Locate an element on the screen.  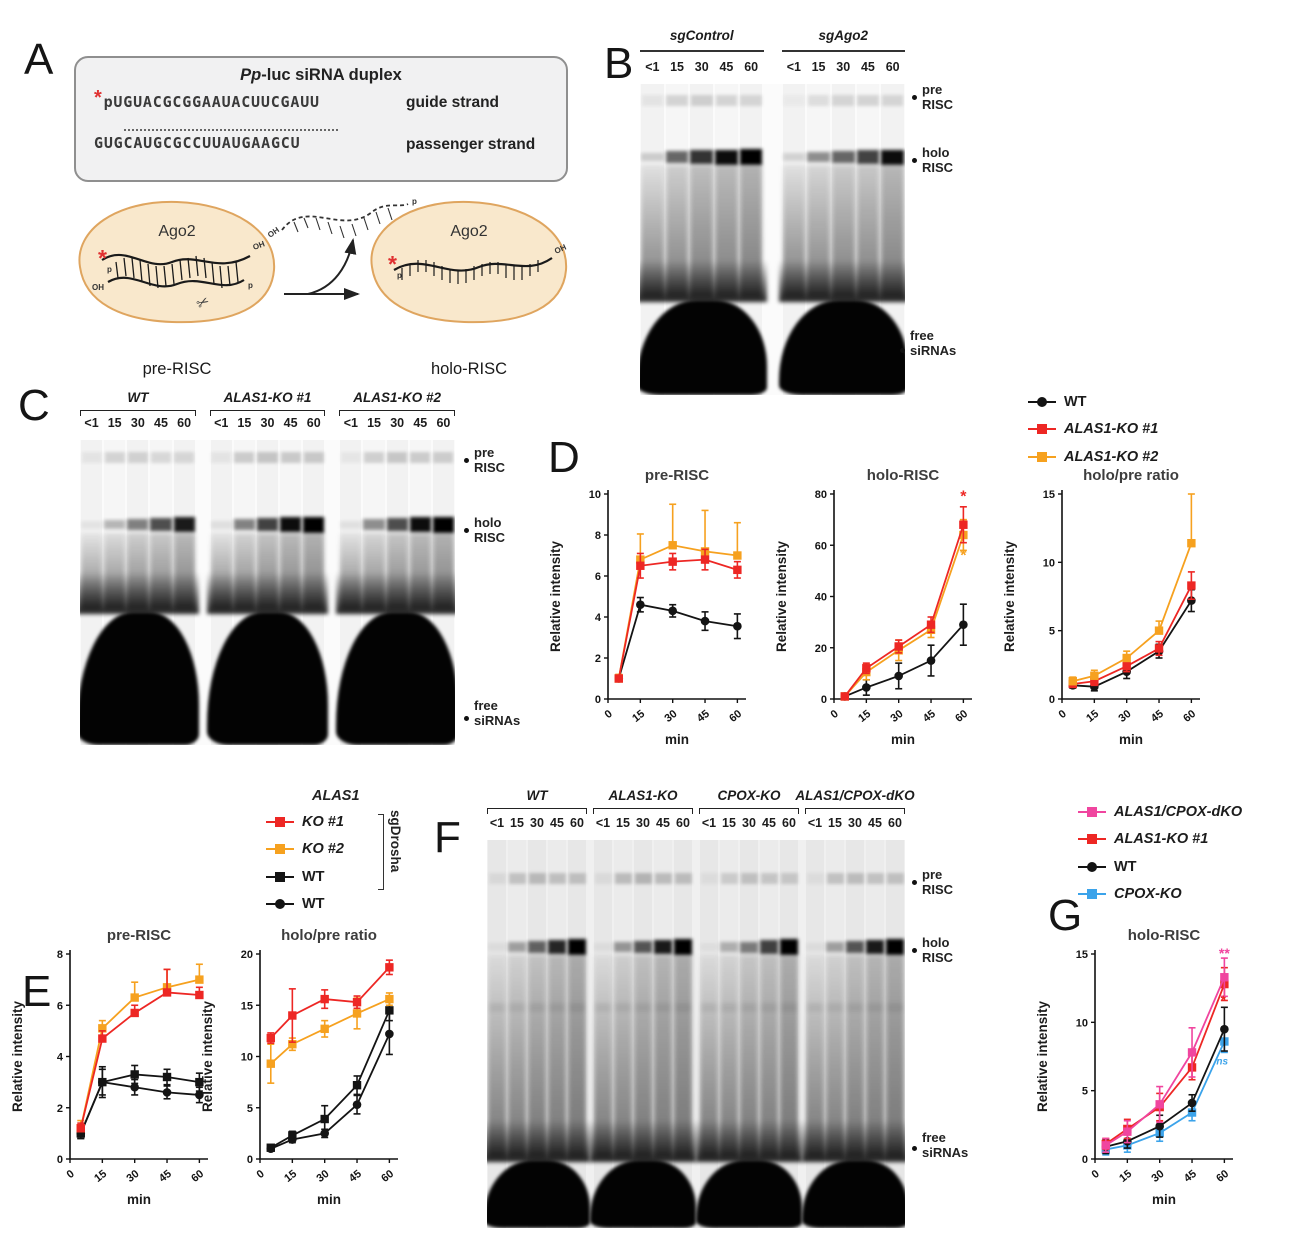
legend-item: ALAS1-KO #1 is located at coordinates (1148, 430).